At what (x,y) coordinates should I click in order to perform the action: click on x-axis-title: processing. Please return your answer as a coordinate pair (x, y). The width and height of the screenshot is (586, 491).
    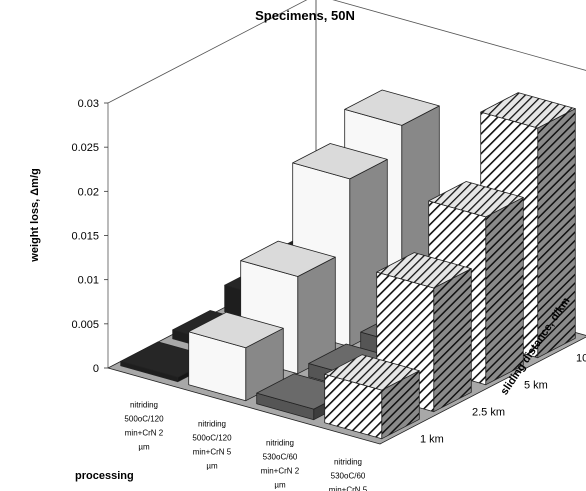
    Looking at the image, I should click on (104, 476).